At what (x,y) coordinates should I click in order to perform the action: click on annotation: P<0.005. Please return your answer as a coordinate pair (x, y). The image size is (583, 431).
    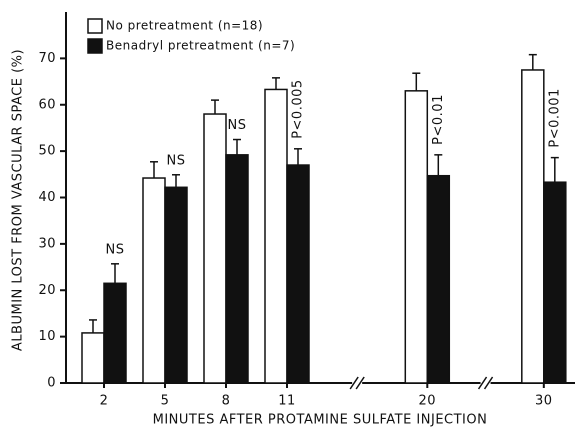
    Looking at the image, I should click on (298, 108).